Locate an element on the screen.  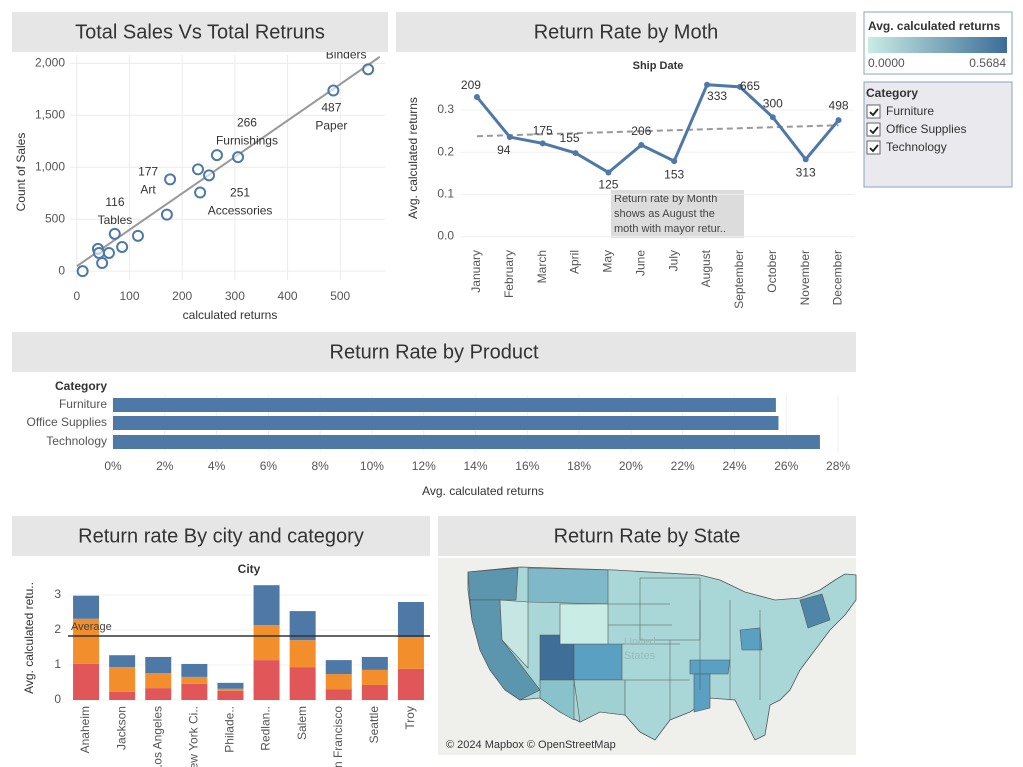
legend-title: Avg. calculated returns is located at coordinates (934, 26).